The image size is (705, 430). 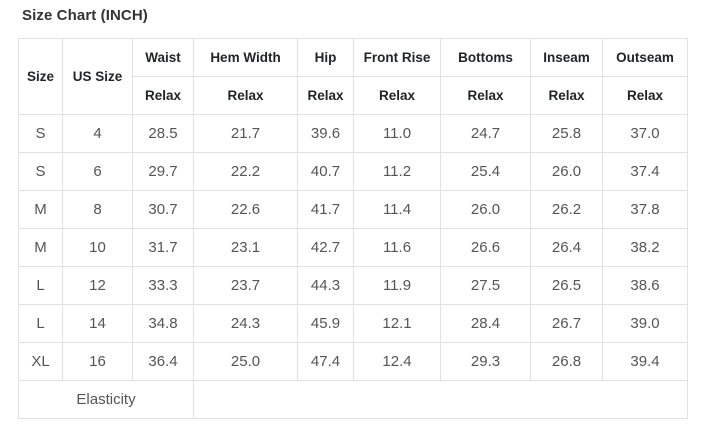 What do you see at coordinates (325, 209) in the screenshot?
I see `value-cell-hip: 41.7` at bounding box center [325, 209].